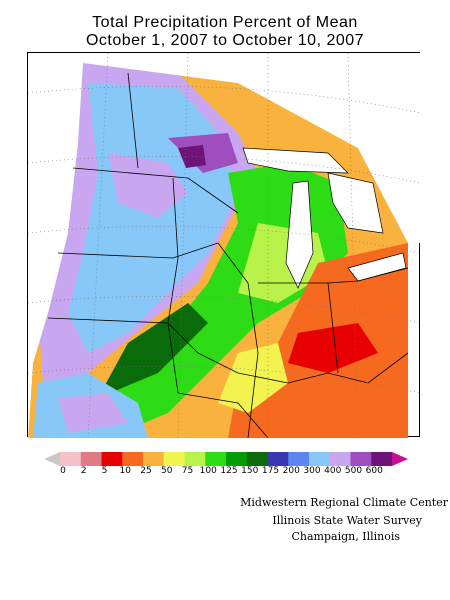 The width and height of the screenshot is (450, 600). Describe the element at coordinates (253, 378) in the screenshot. I see `zone-yellow` at that location.